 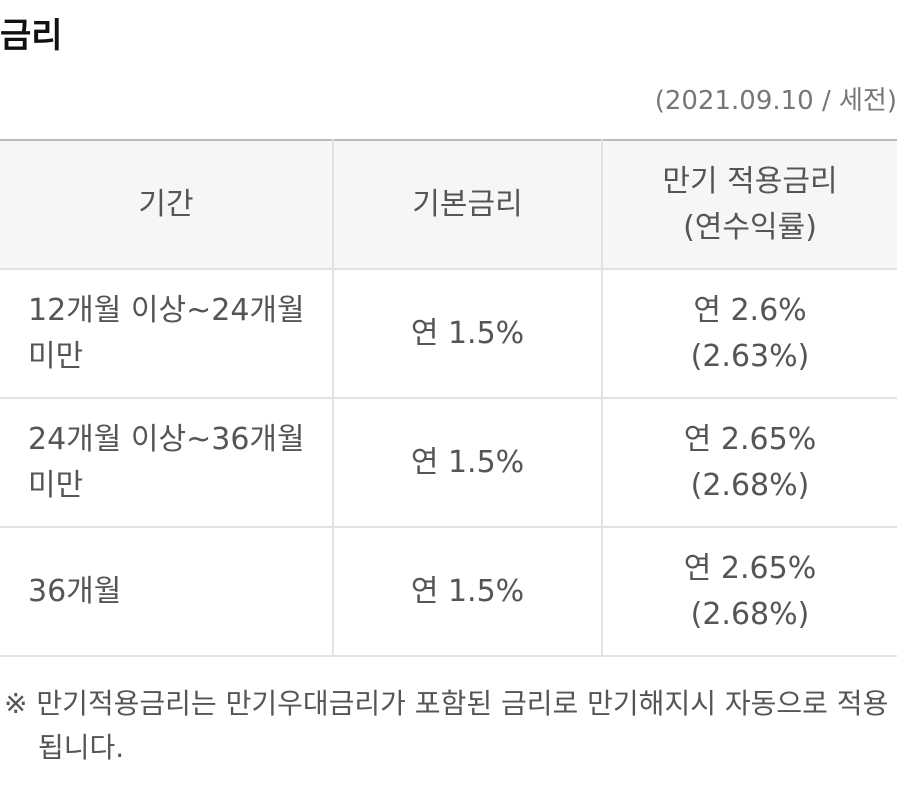 I want to click on column-header: 기간, so click(x=167, y=205).